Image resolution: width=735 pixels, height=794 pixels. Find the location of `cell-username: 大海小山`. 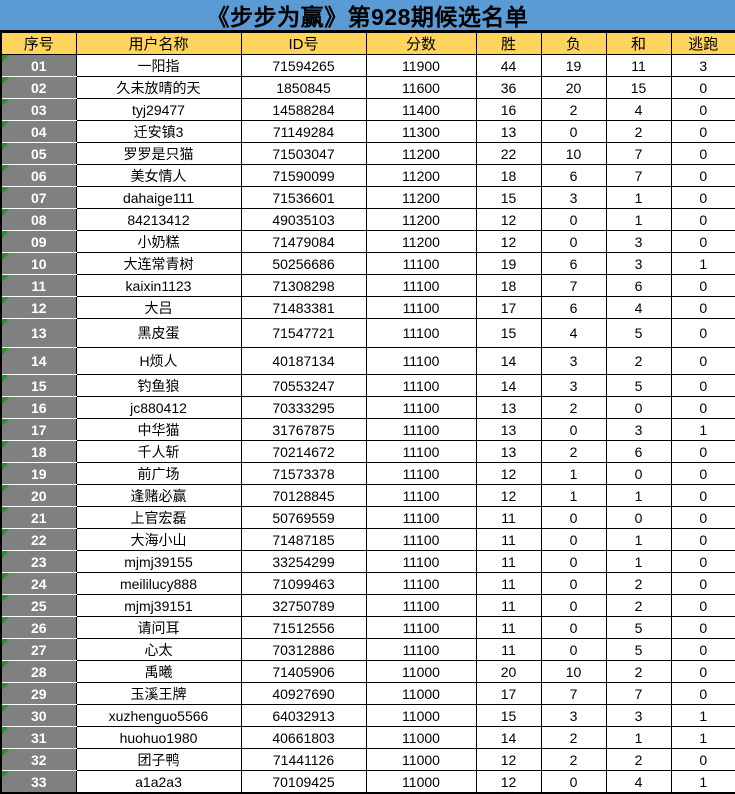

cell-username: 大海小山 is located at coordinates (158, 539).